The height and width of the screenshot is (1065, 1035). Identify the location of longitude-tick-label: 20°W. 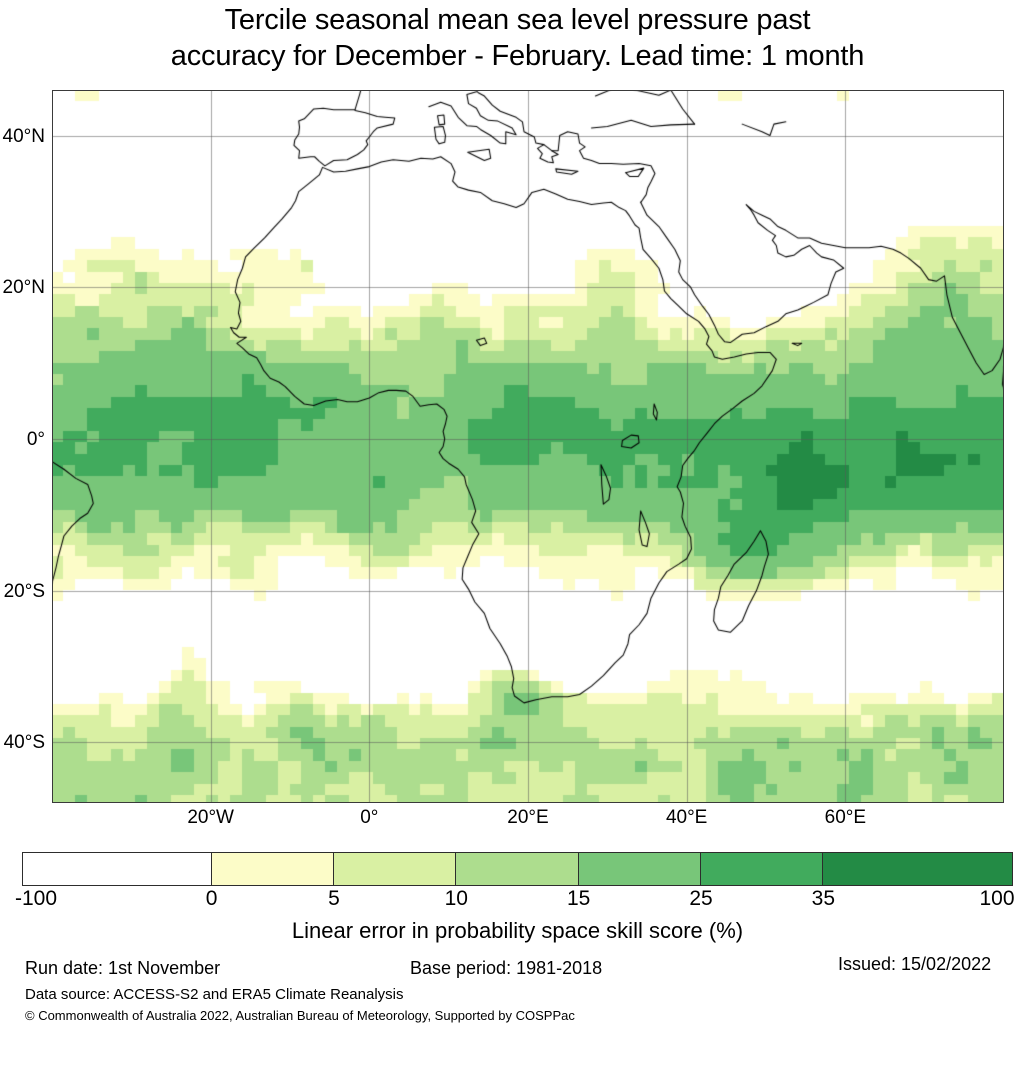
(210, 817).